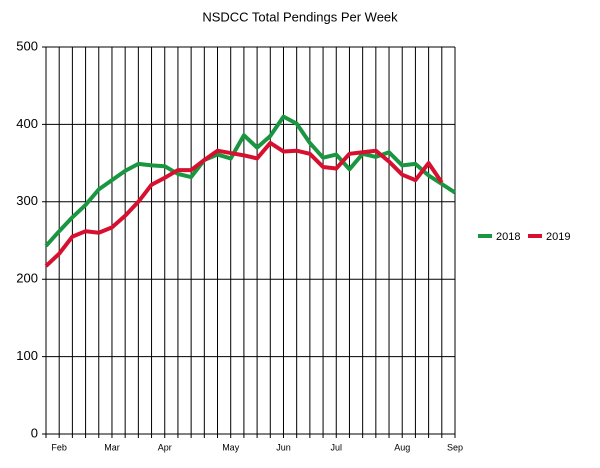  What do you see at coordinates (558, 237) in the screenshot?
I see `legend-label: 2019` at bounding box center [558, 237].